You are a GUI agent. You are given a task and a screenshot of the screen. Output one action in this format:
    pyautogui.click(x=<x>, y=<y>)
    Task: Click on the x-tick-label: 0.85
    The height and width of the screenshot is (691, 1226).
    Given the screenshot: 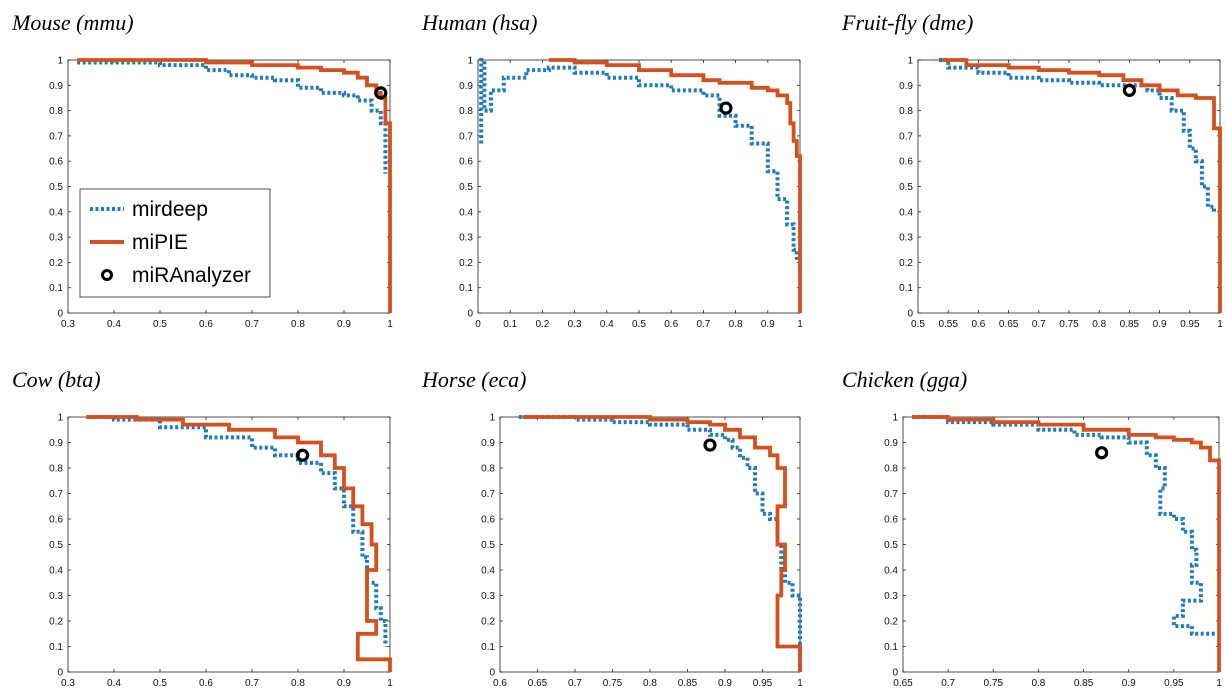 What is the action you would take?
    pyautogui.click(x=688, y=683)
    